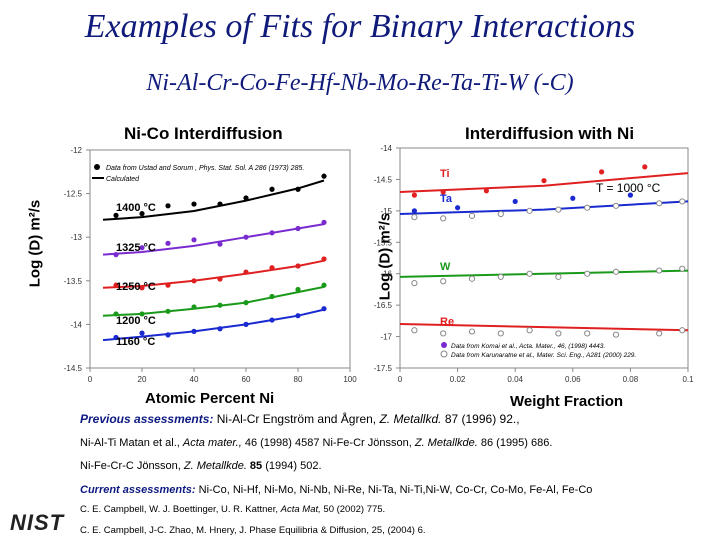 The image size is (720, 540). What do you see at coordinates (136, 287) in the screenshot?
I see `series-label: 1250 °C` at bounding box center [136, 287].